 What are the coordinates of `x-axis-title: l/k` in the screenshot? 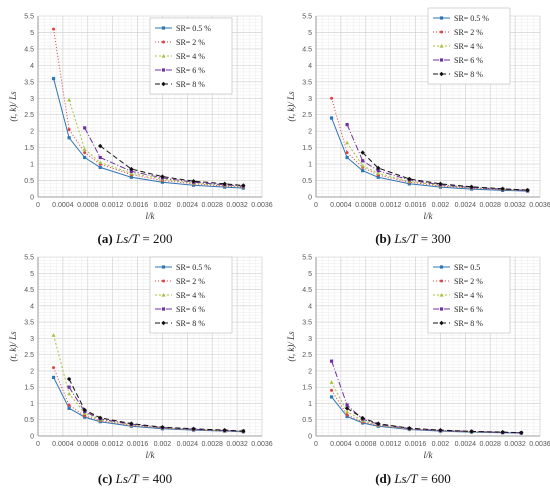 It's located at (429, 216).